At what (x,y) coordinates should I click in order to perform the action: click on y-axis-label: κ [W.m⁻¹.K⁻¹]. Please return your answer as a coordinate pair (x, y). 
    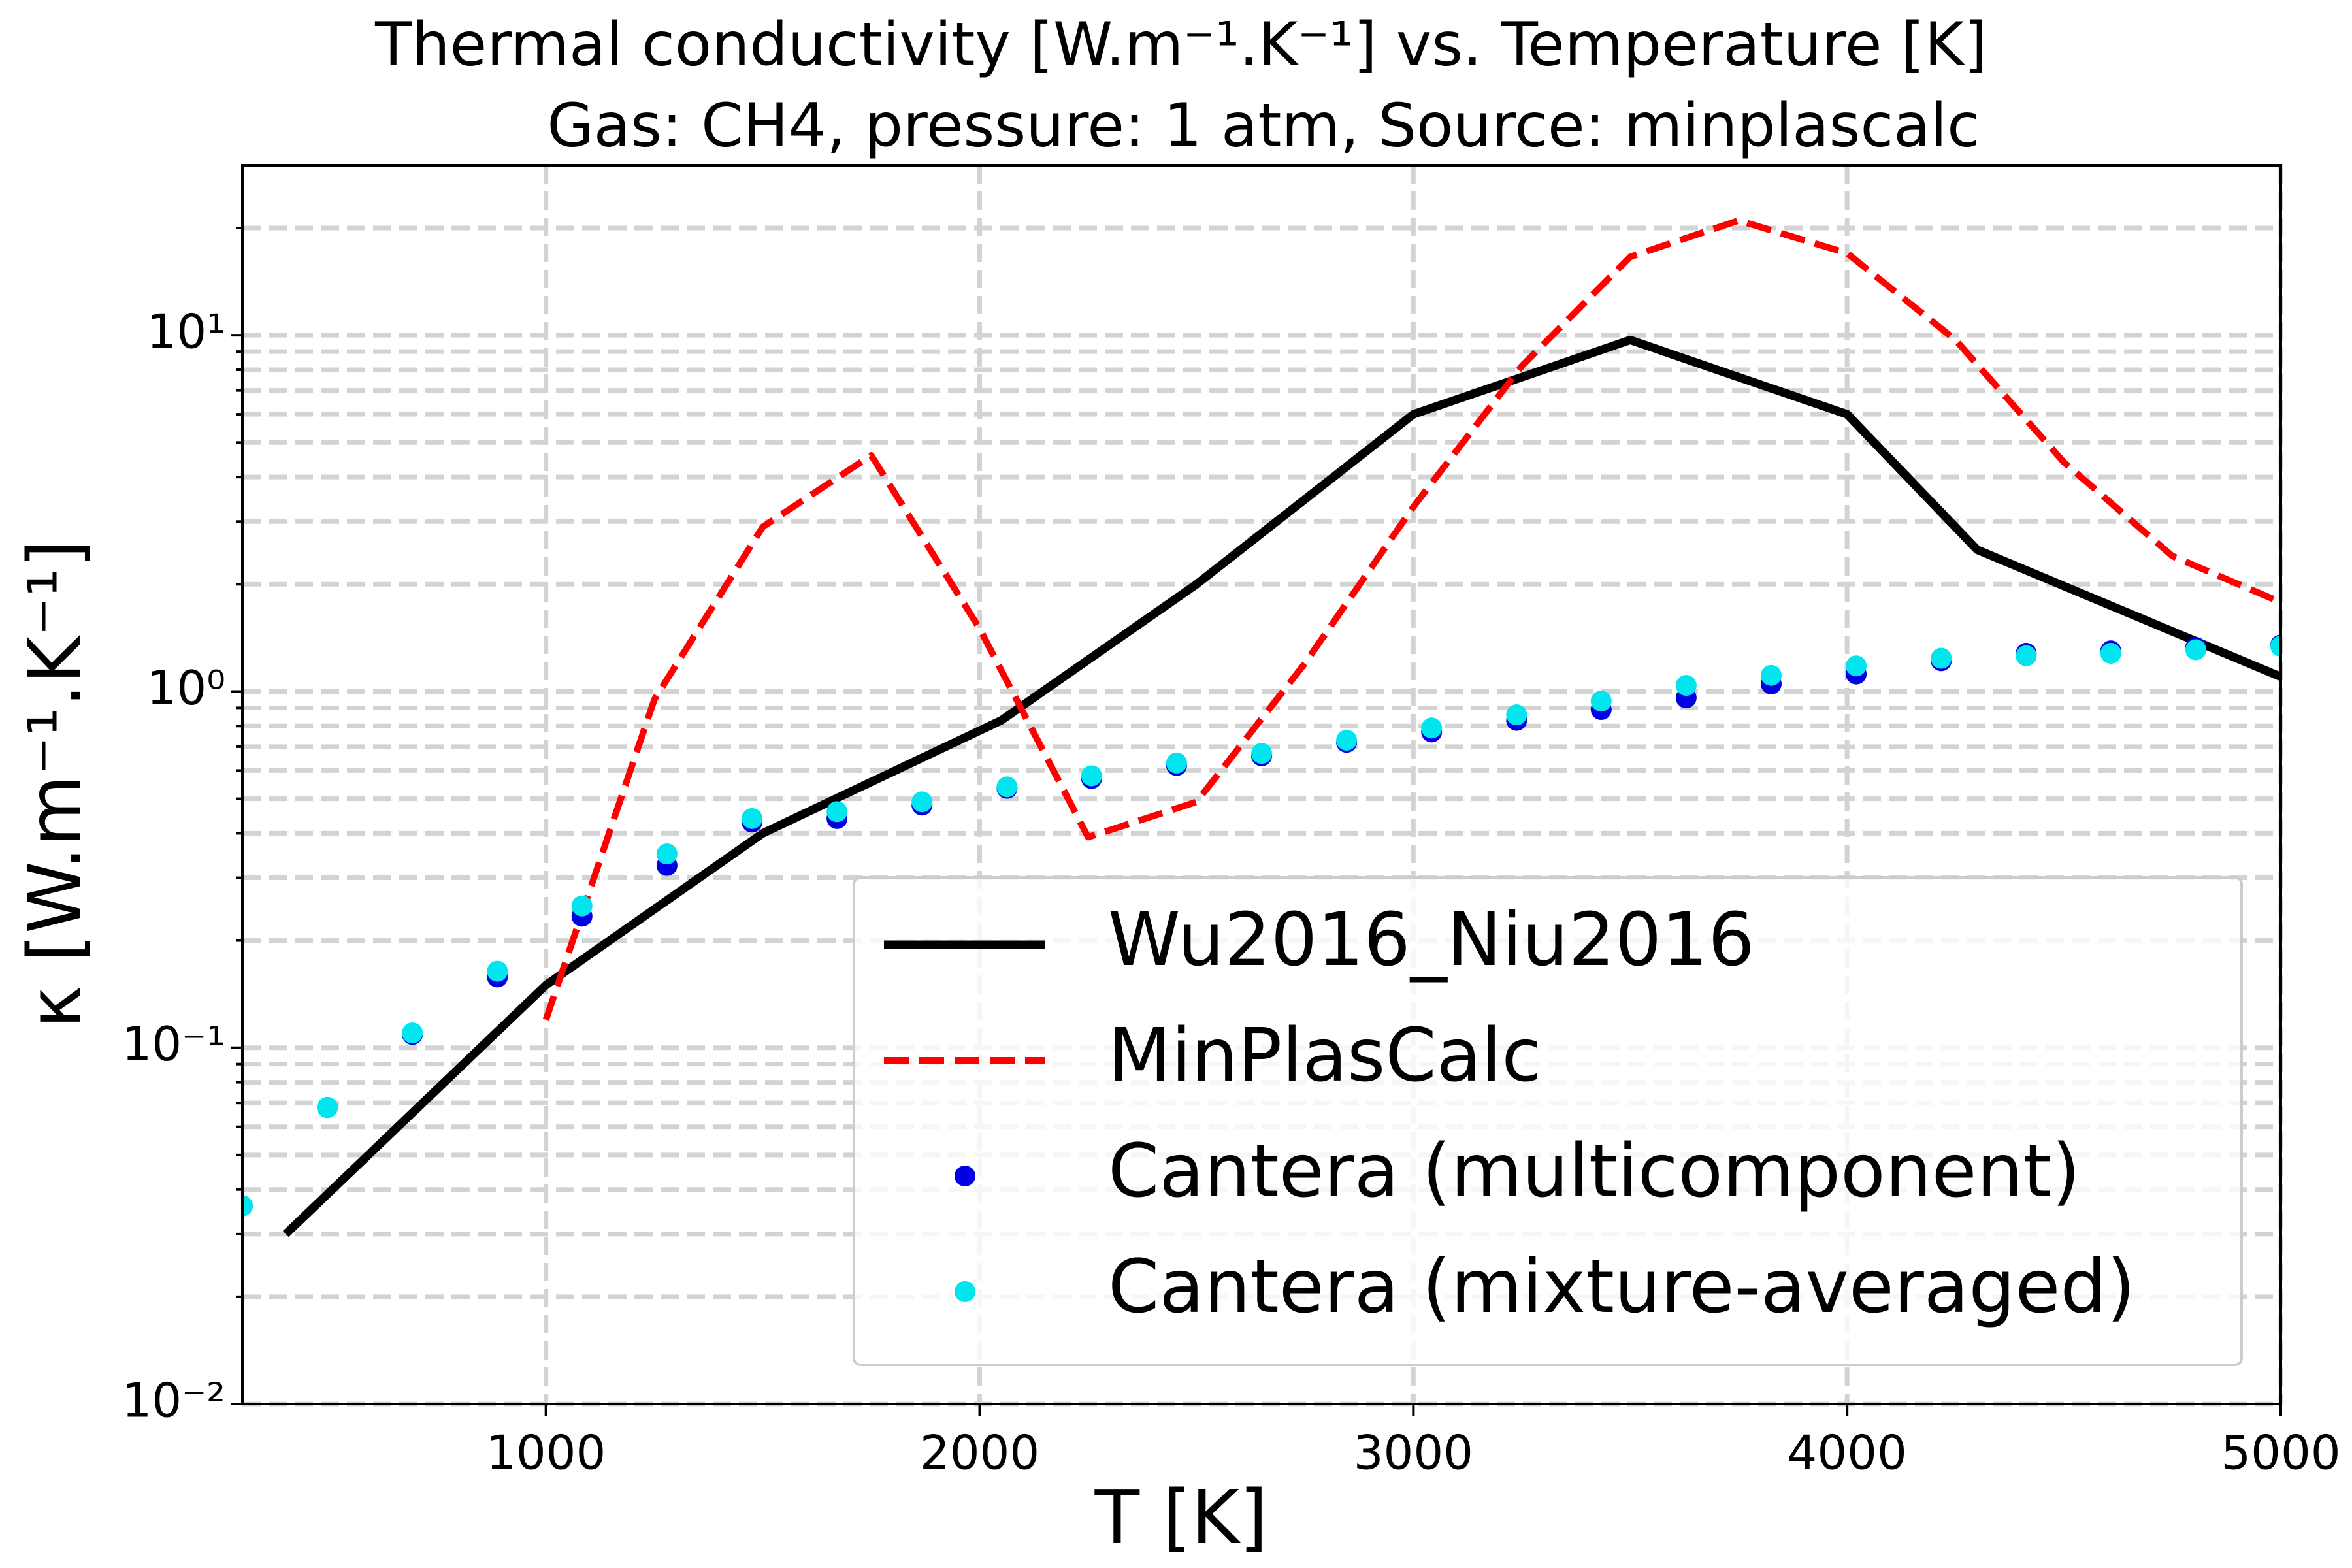
    Looking at the image, I should click on (55, 784).